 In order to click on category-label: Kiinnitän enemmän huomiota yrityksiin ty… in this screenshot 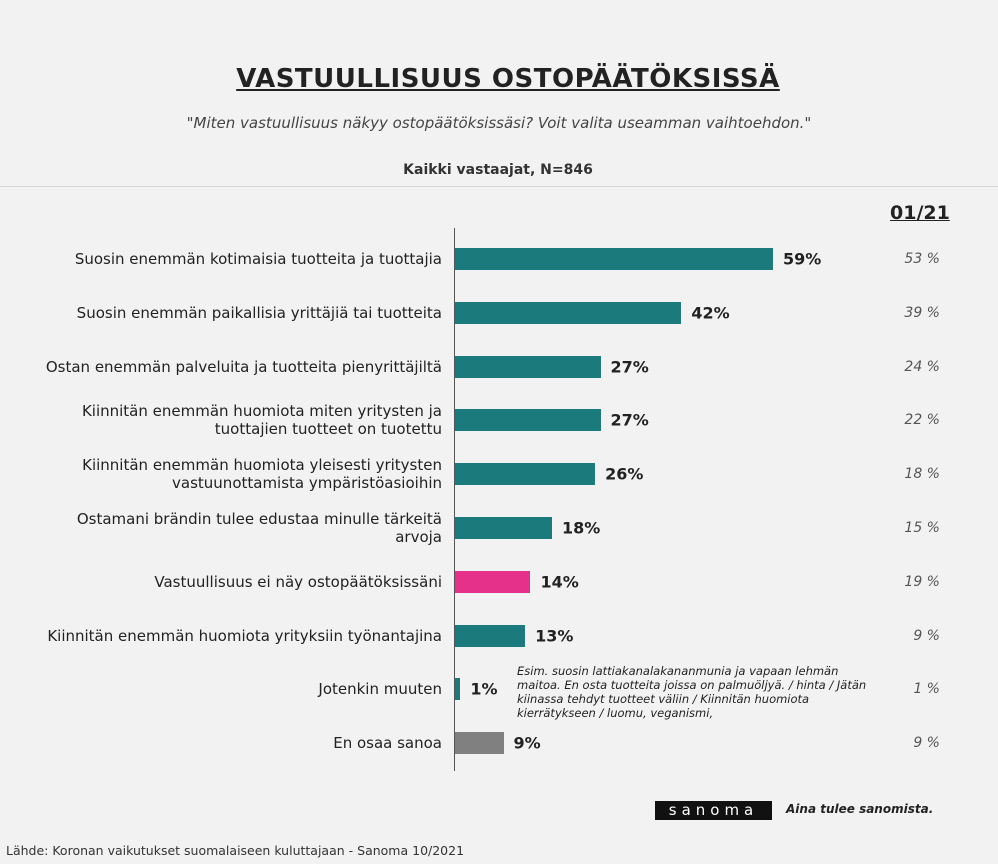, I will do `click(244, 635)`.